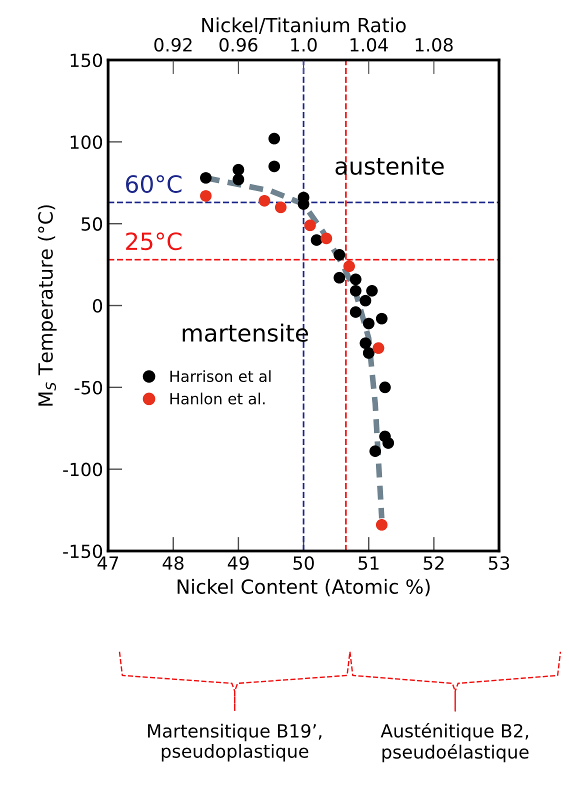  What do you see at coordinates (304, 45) in the screenshot?
I see `x2-tick-label: 1.0` at bounding box center [304, 45].